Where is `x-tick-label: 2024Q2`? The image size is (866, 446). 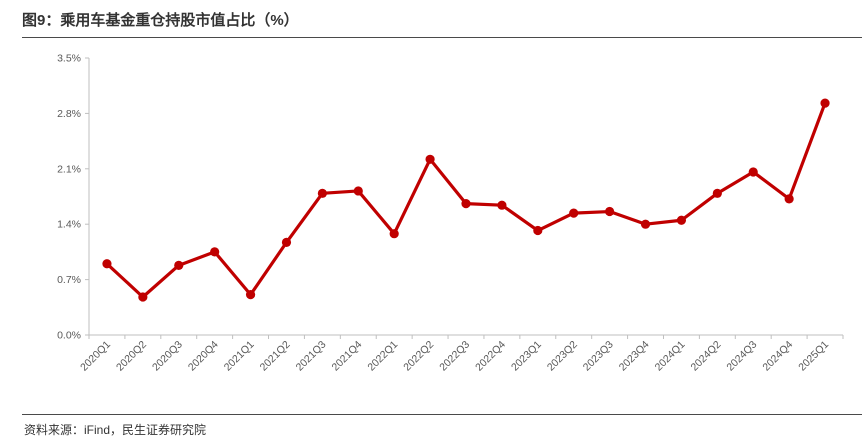 x-tick-label: 2024Q2 is located at coordinates (706, 356).